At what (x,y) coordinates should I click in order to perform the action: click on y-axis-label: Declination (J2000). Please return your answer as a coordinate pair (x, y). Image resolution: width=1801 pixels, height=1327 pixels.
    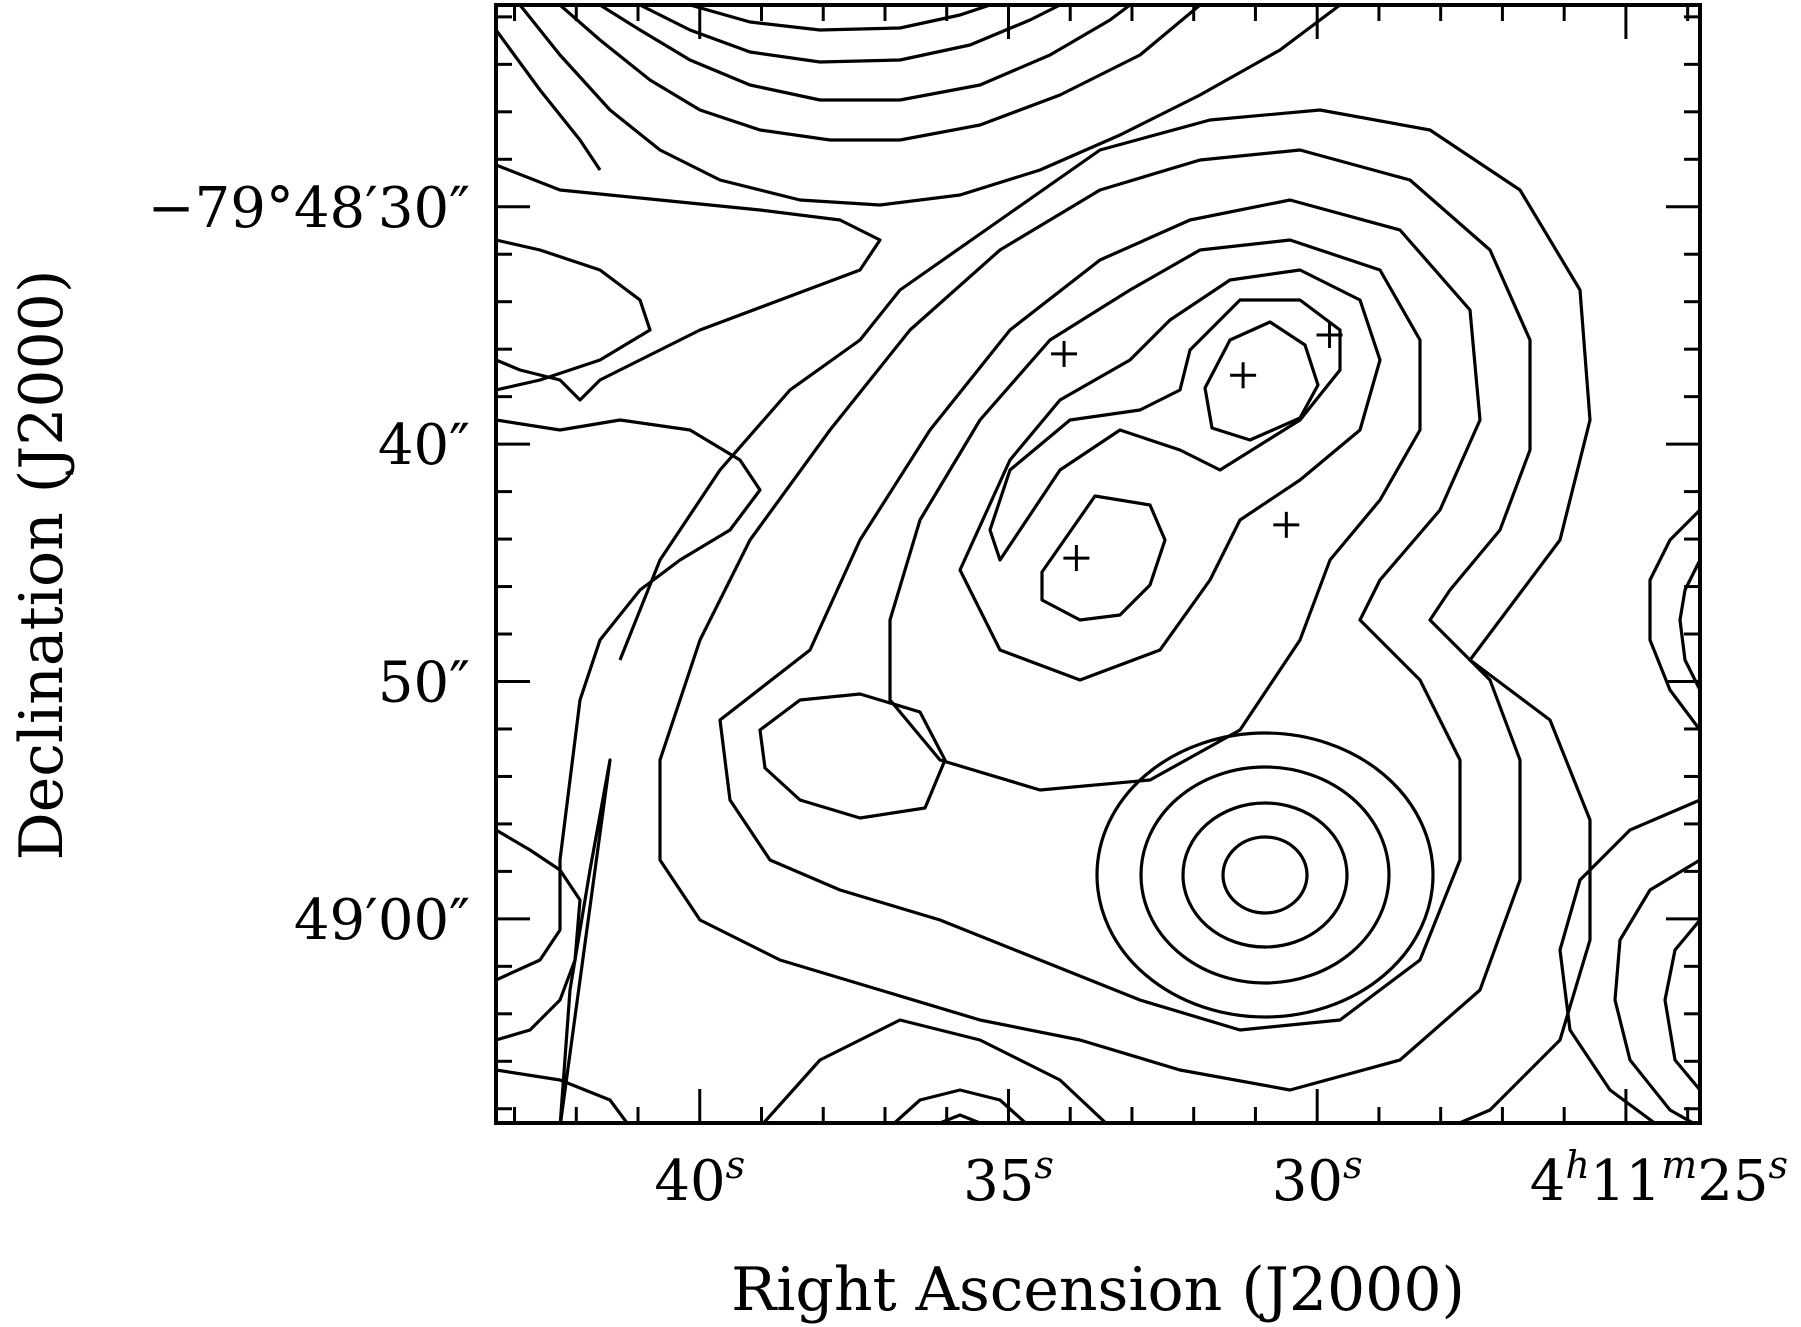
    Looking at the image, I should click on (42, 565).